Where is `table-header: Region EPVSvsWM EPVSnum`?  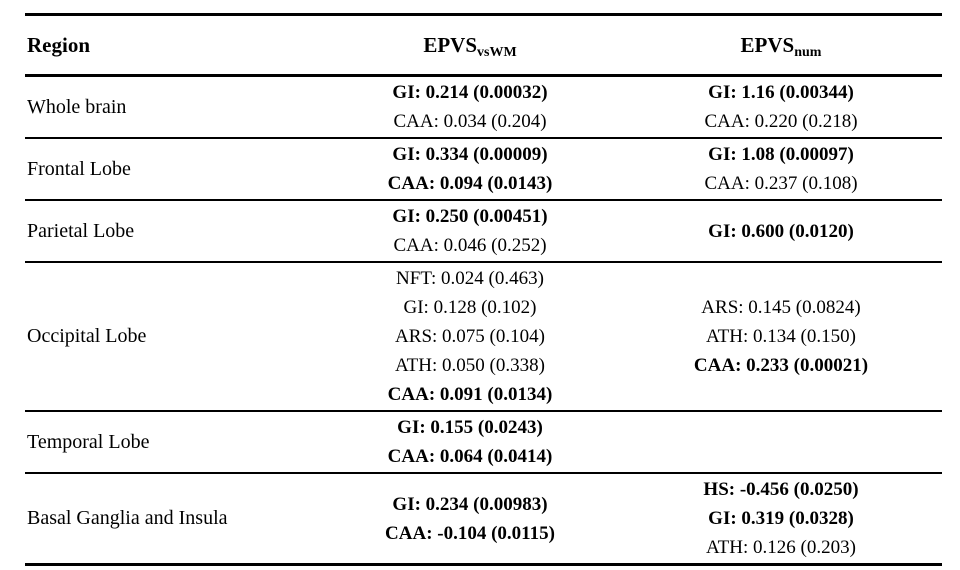 table-header: Region EPVSvsWM EPVSnum is located at coordinates (483, 45).